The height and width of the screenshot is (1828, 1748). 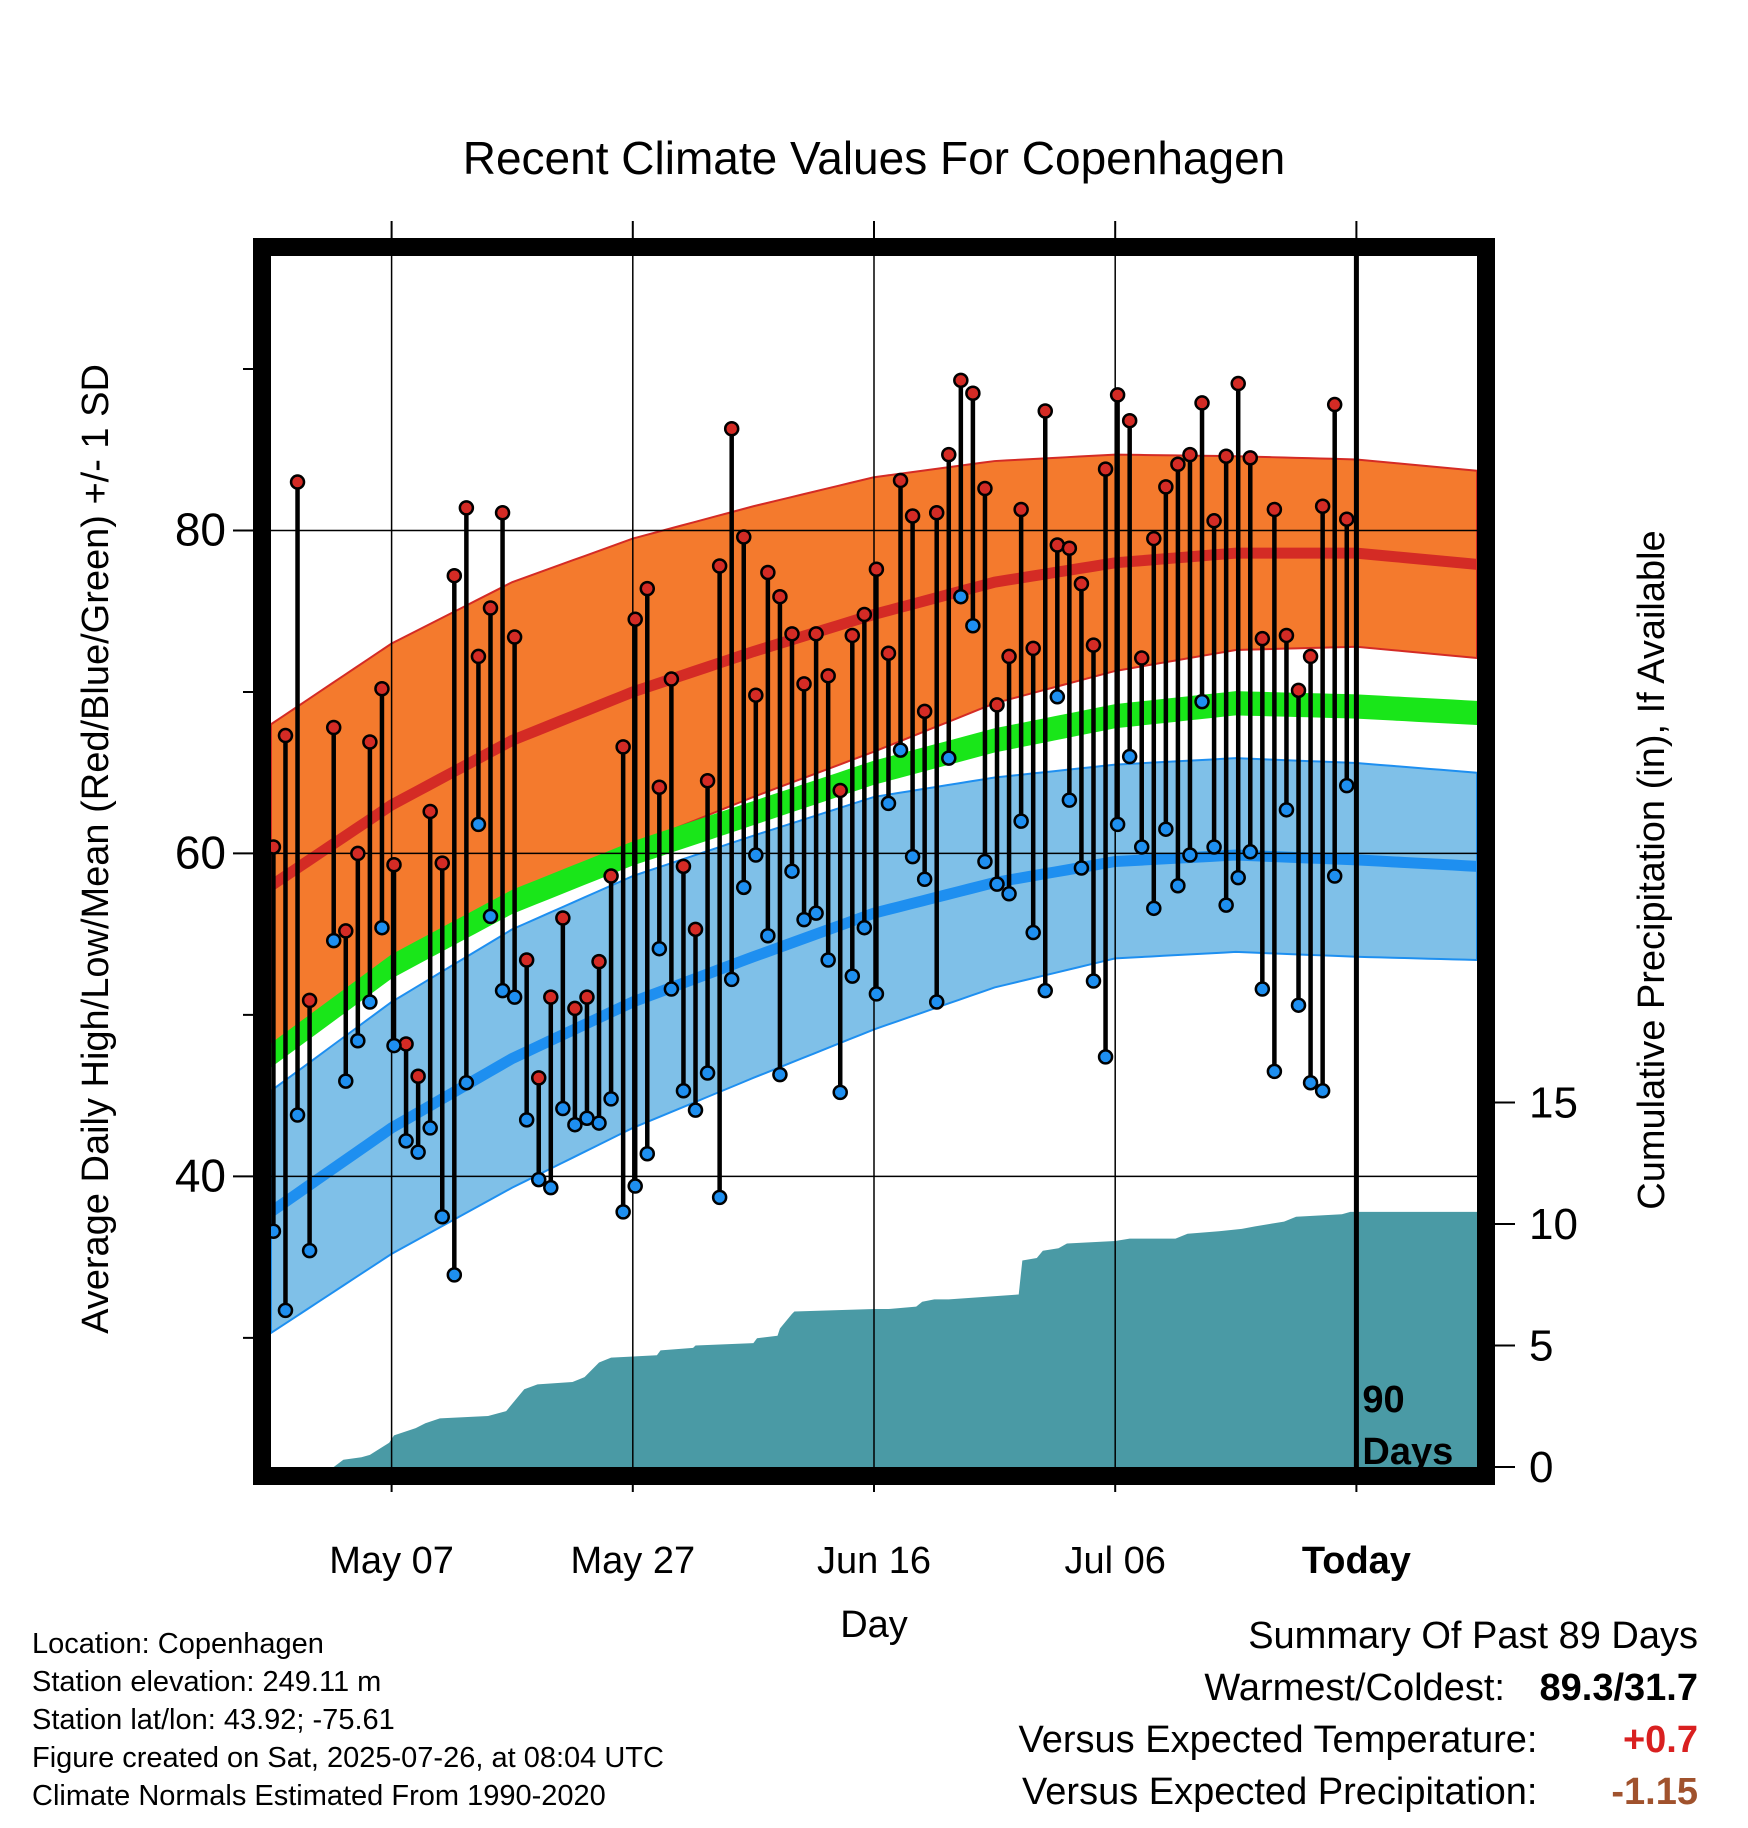 What do you see at coordinates (1280, 1792) in the screenshot?
I see `precip-label: Versus Expected Precipitation:` at bounding box center [1280, 1792].